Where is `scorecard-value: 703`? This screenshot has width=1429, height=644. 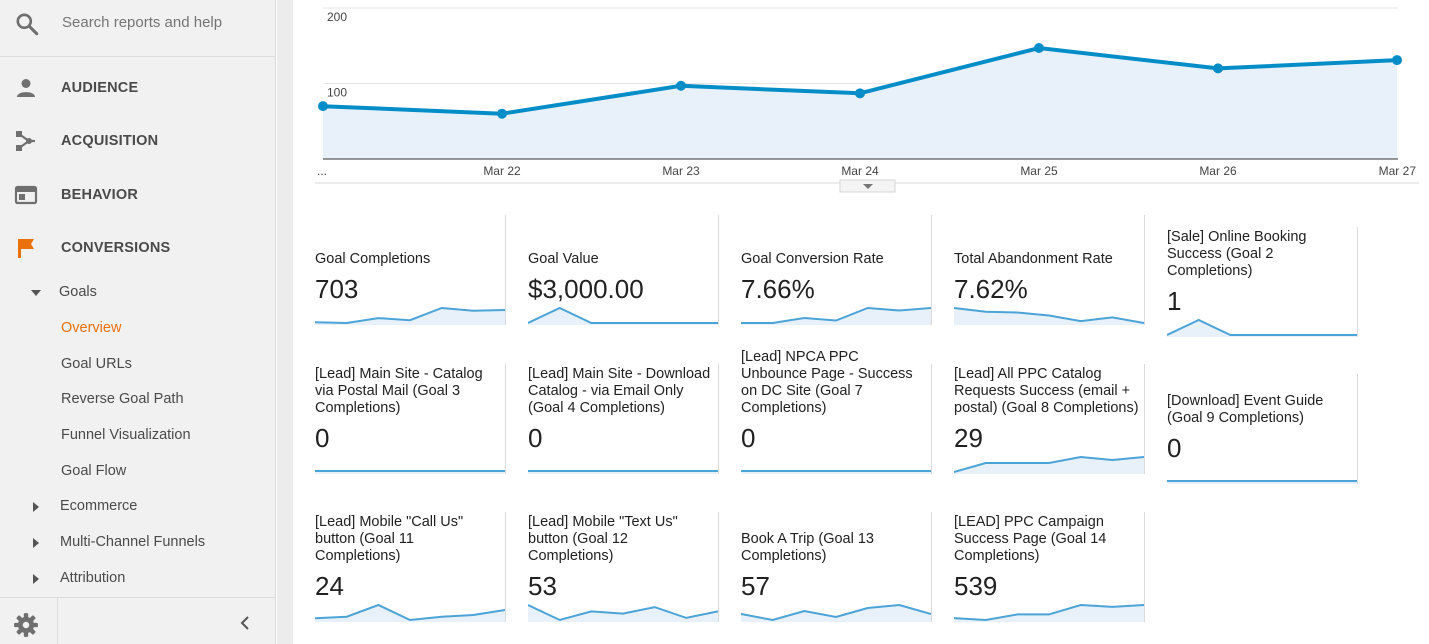
scorecard-value: 703 is located at coordinates (337, 289).